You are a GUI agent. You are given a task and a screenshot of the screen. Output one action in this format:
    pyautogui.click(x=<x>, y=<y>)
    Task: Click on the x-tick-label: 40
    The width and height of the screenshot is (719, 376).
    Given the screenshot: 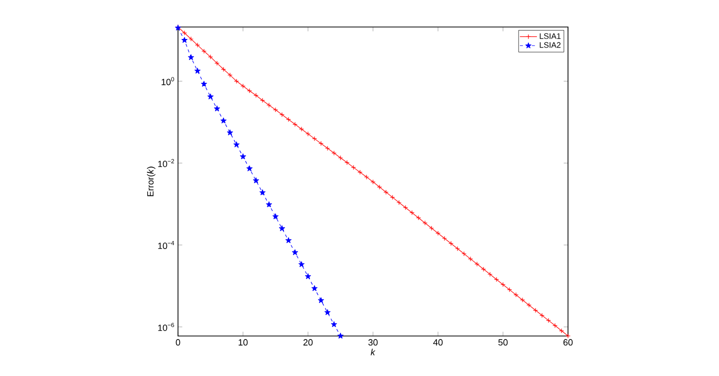 What is the action you would take?
    pyautogui.click(x=438, y=342)
    